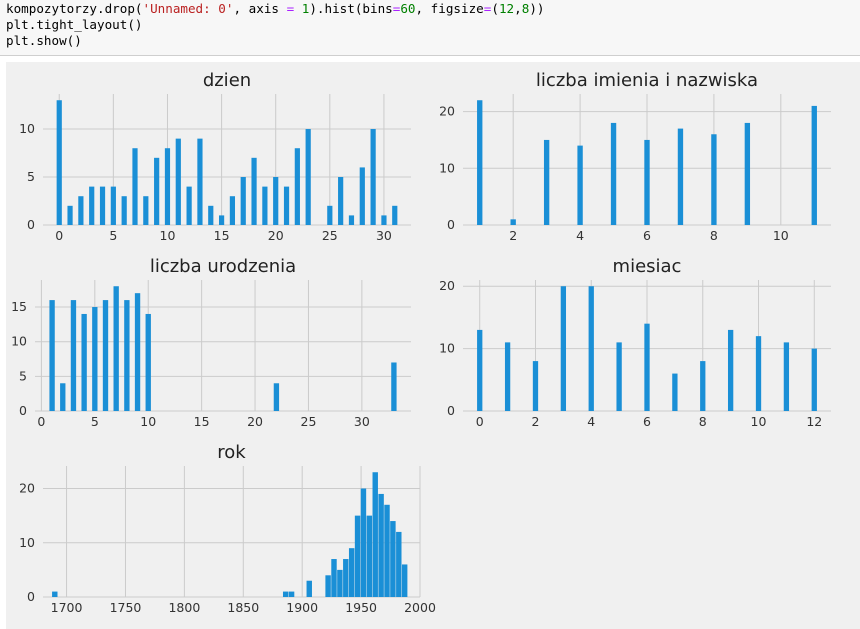 This screenshot has height=629, width=860. I want to click on code-token: (, so click(495, 8).